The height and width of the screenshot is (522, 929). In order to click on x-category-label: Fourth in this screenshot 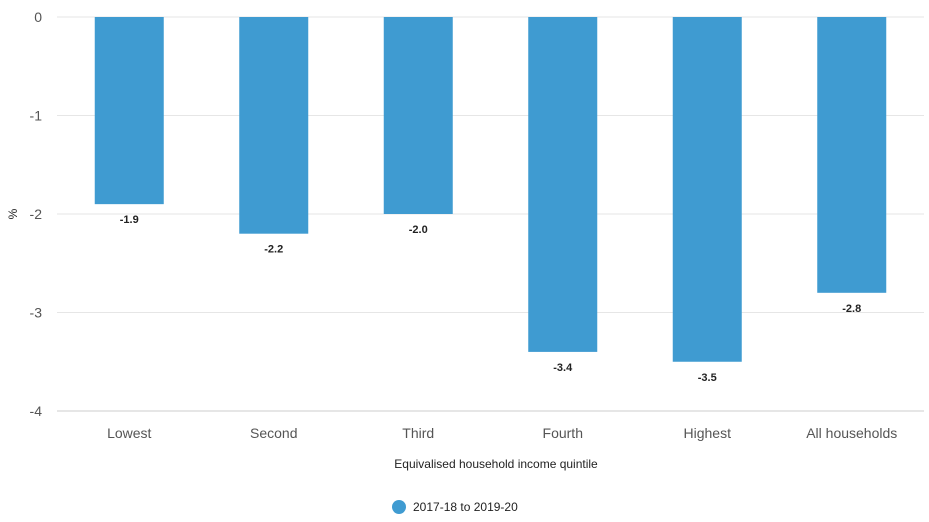, I will do `click(563, 433)`.